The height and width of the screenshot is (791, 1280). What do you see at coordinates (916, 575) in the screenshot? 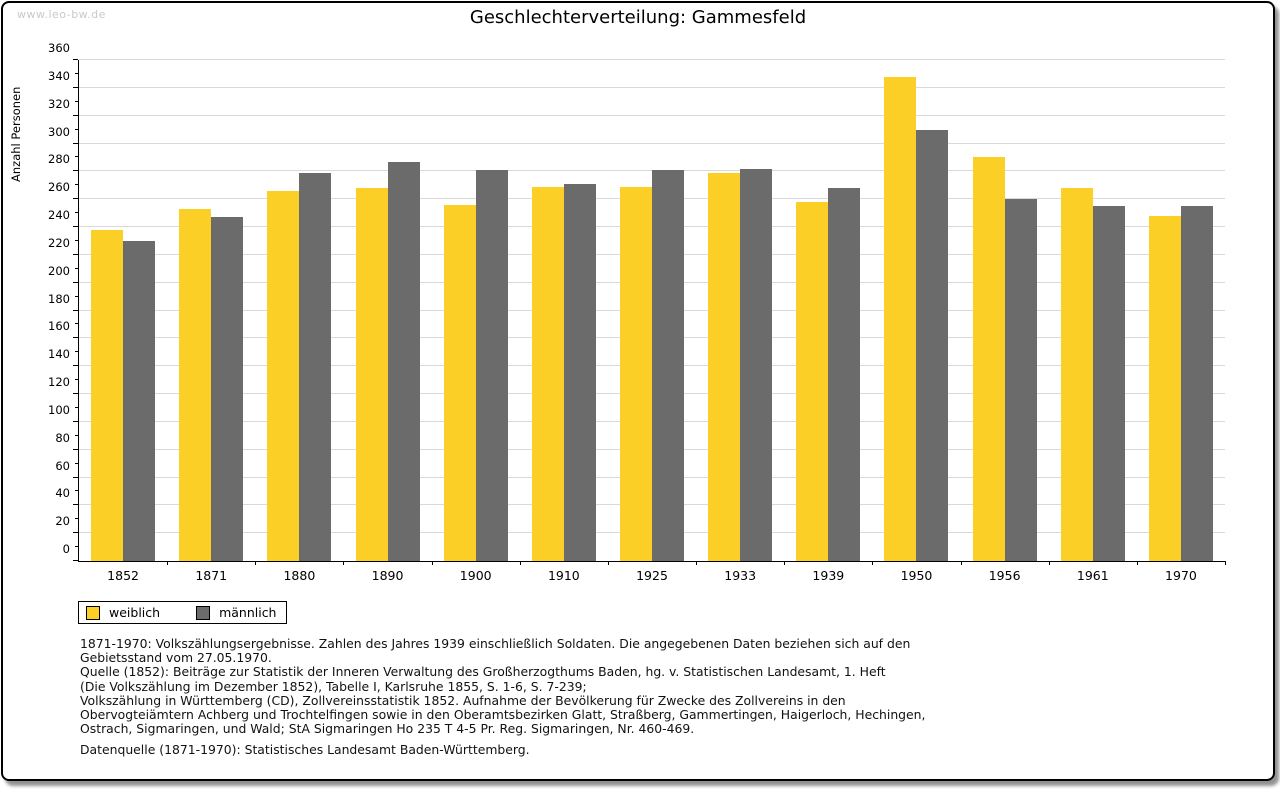
I see `x-axis-tick-label: 1950` at bounding box center [916, 575].